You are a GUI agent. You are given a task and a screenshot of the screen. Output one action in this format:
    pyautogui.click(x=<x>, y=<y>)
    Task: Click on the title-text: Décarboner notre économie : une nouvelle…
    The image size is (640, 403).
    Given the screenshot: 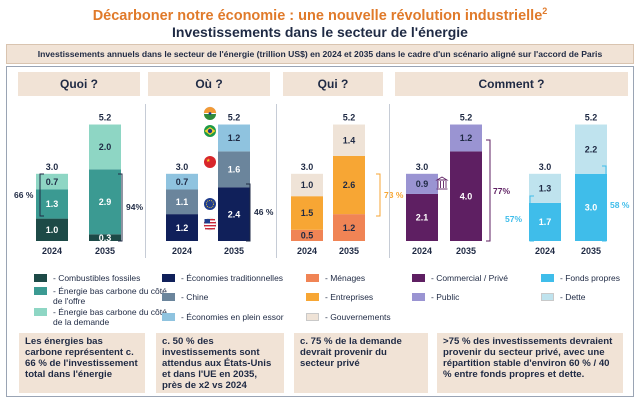 What is the action you would take?
    pyautogui.click(x=317, y=15)
    